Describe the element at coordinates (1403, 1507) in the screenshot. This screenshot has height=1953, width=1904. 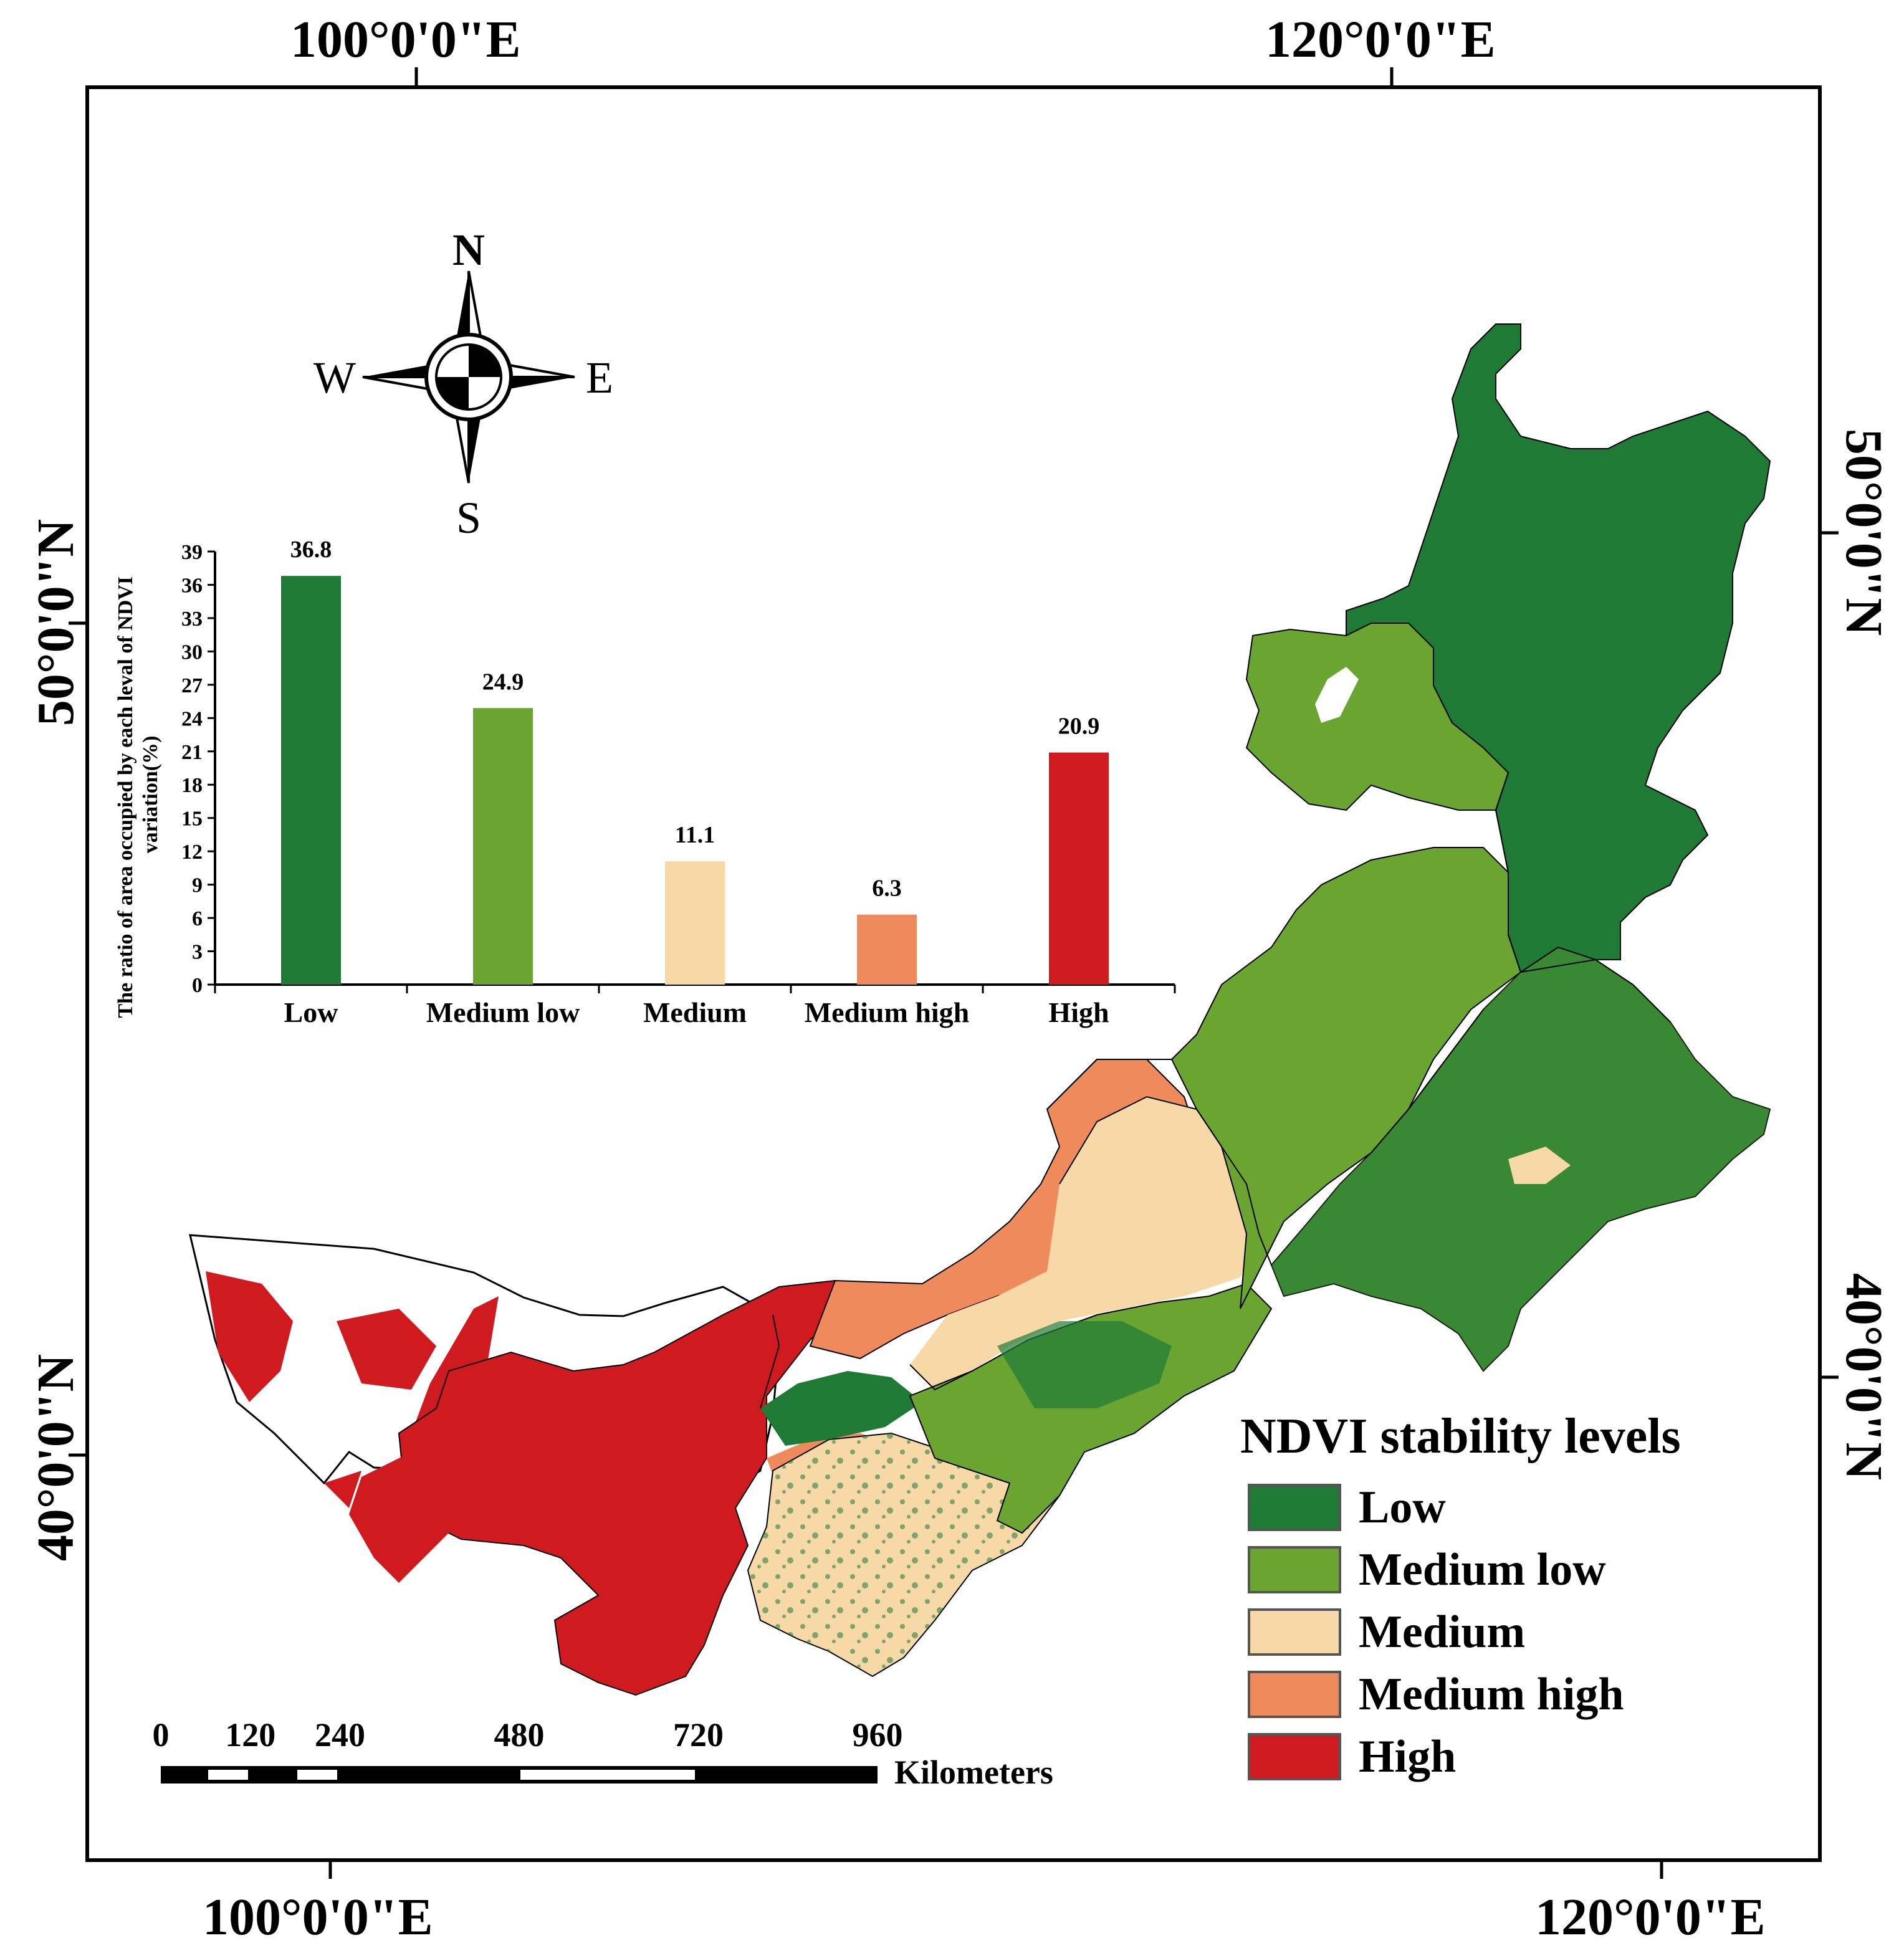
I see `legend-label: Low` at that location.